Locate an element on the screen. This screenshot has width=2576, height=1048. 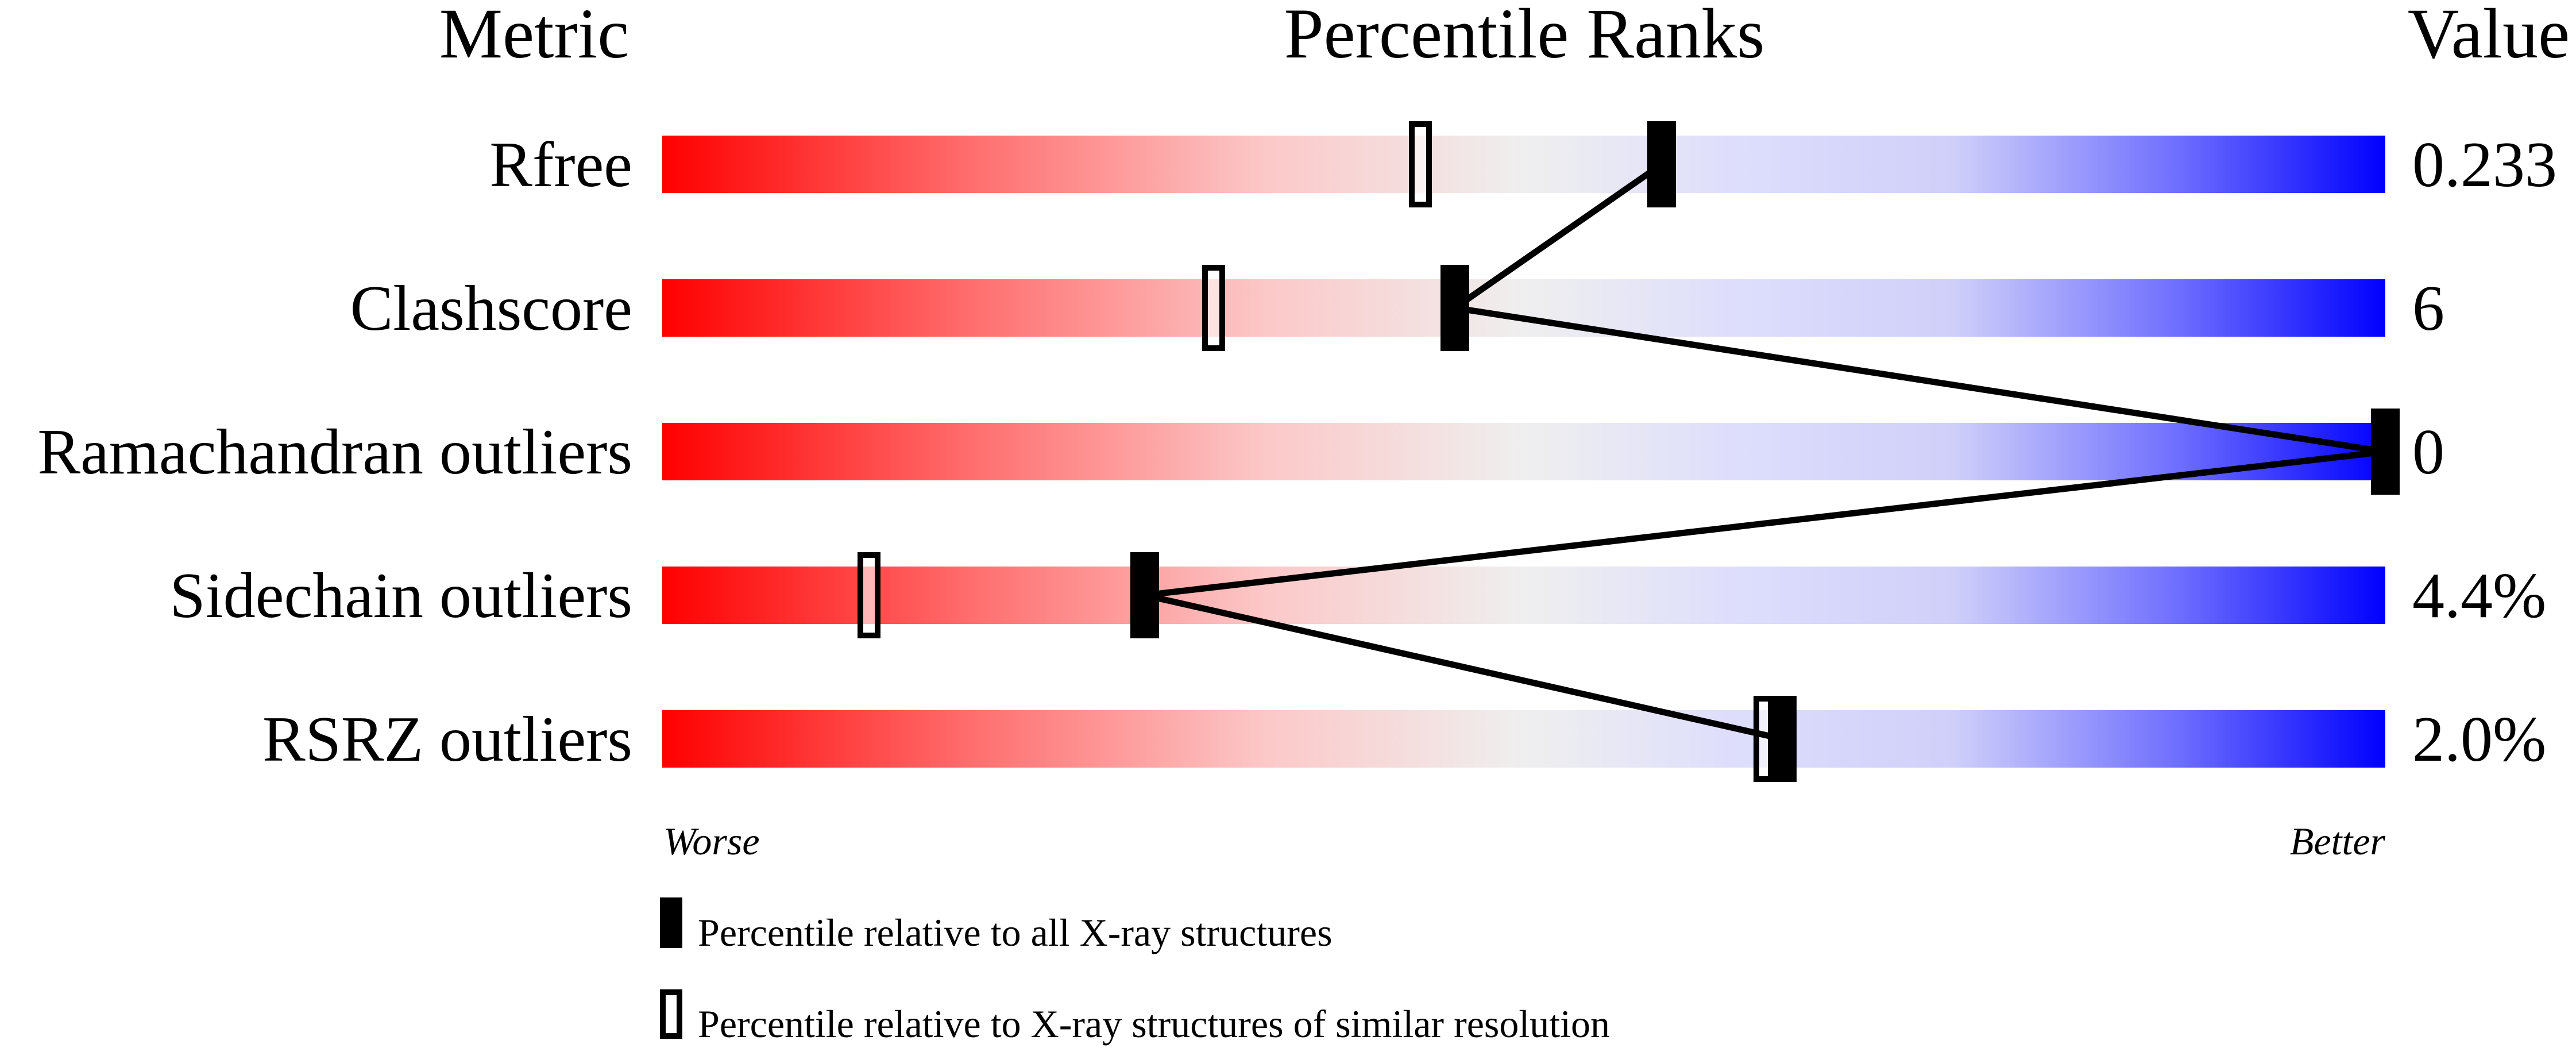
metric-value: 6 is located at coordinates (2428, 308).